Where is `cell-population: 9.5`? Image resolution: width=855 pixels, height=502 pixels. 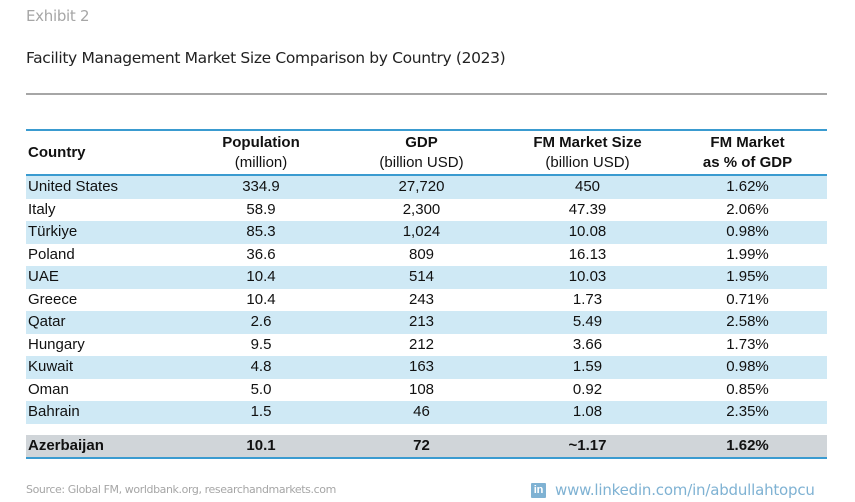
cell-population: 9.5 is located at coordinates (261, 344).